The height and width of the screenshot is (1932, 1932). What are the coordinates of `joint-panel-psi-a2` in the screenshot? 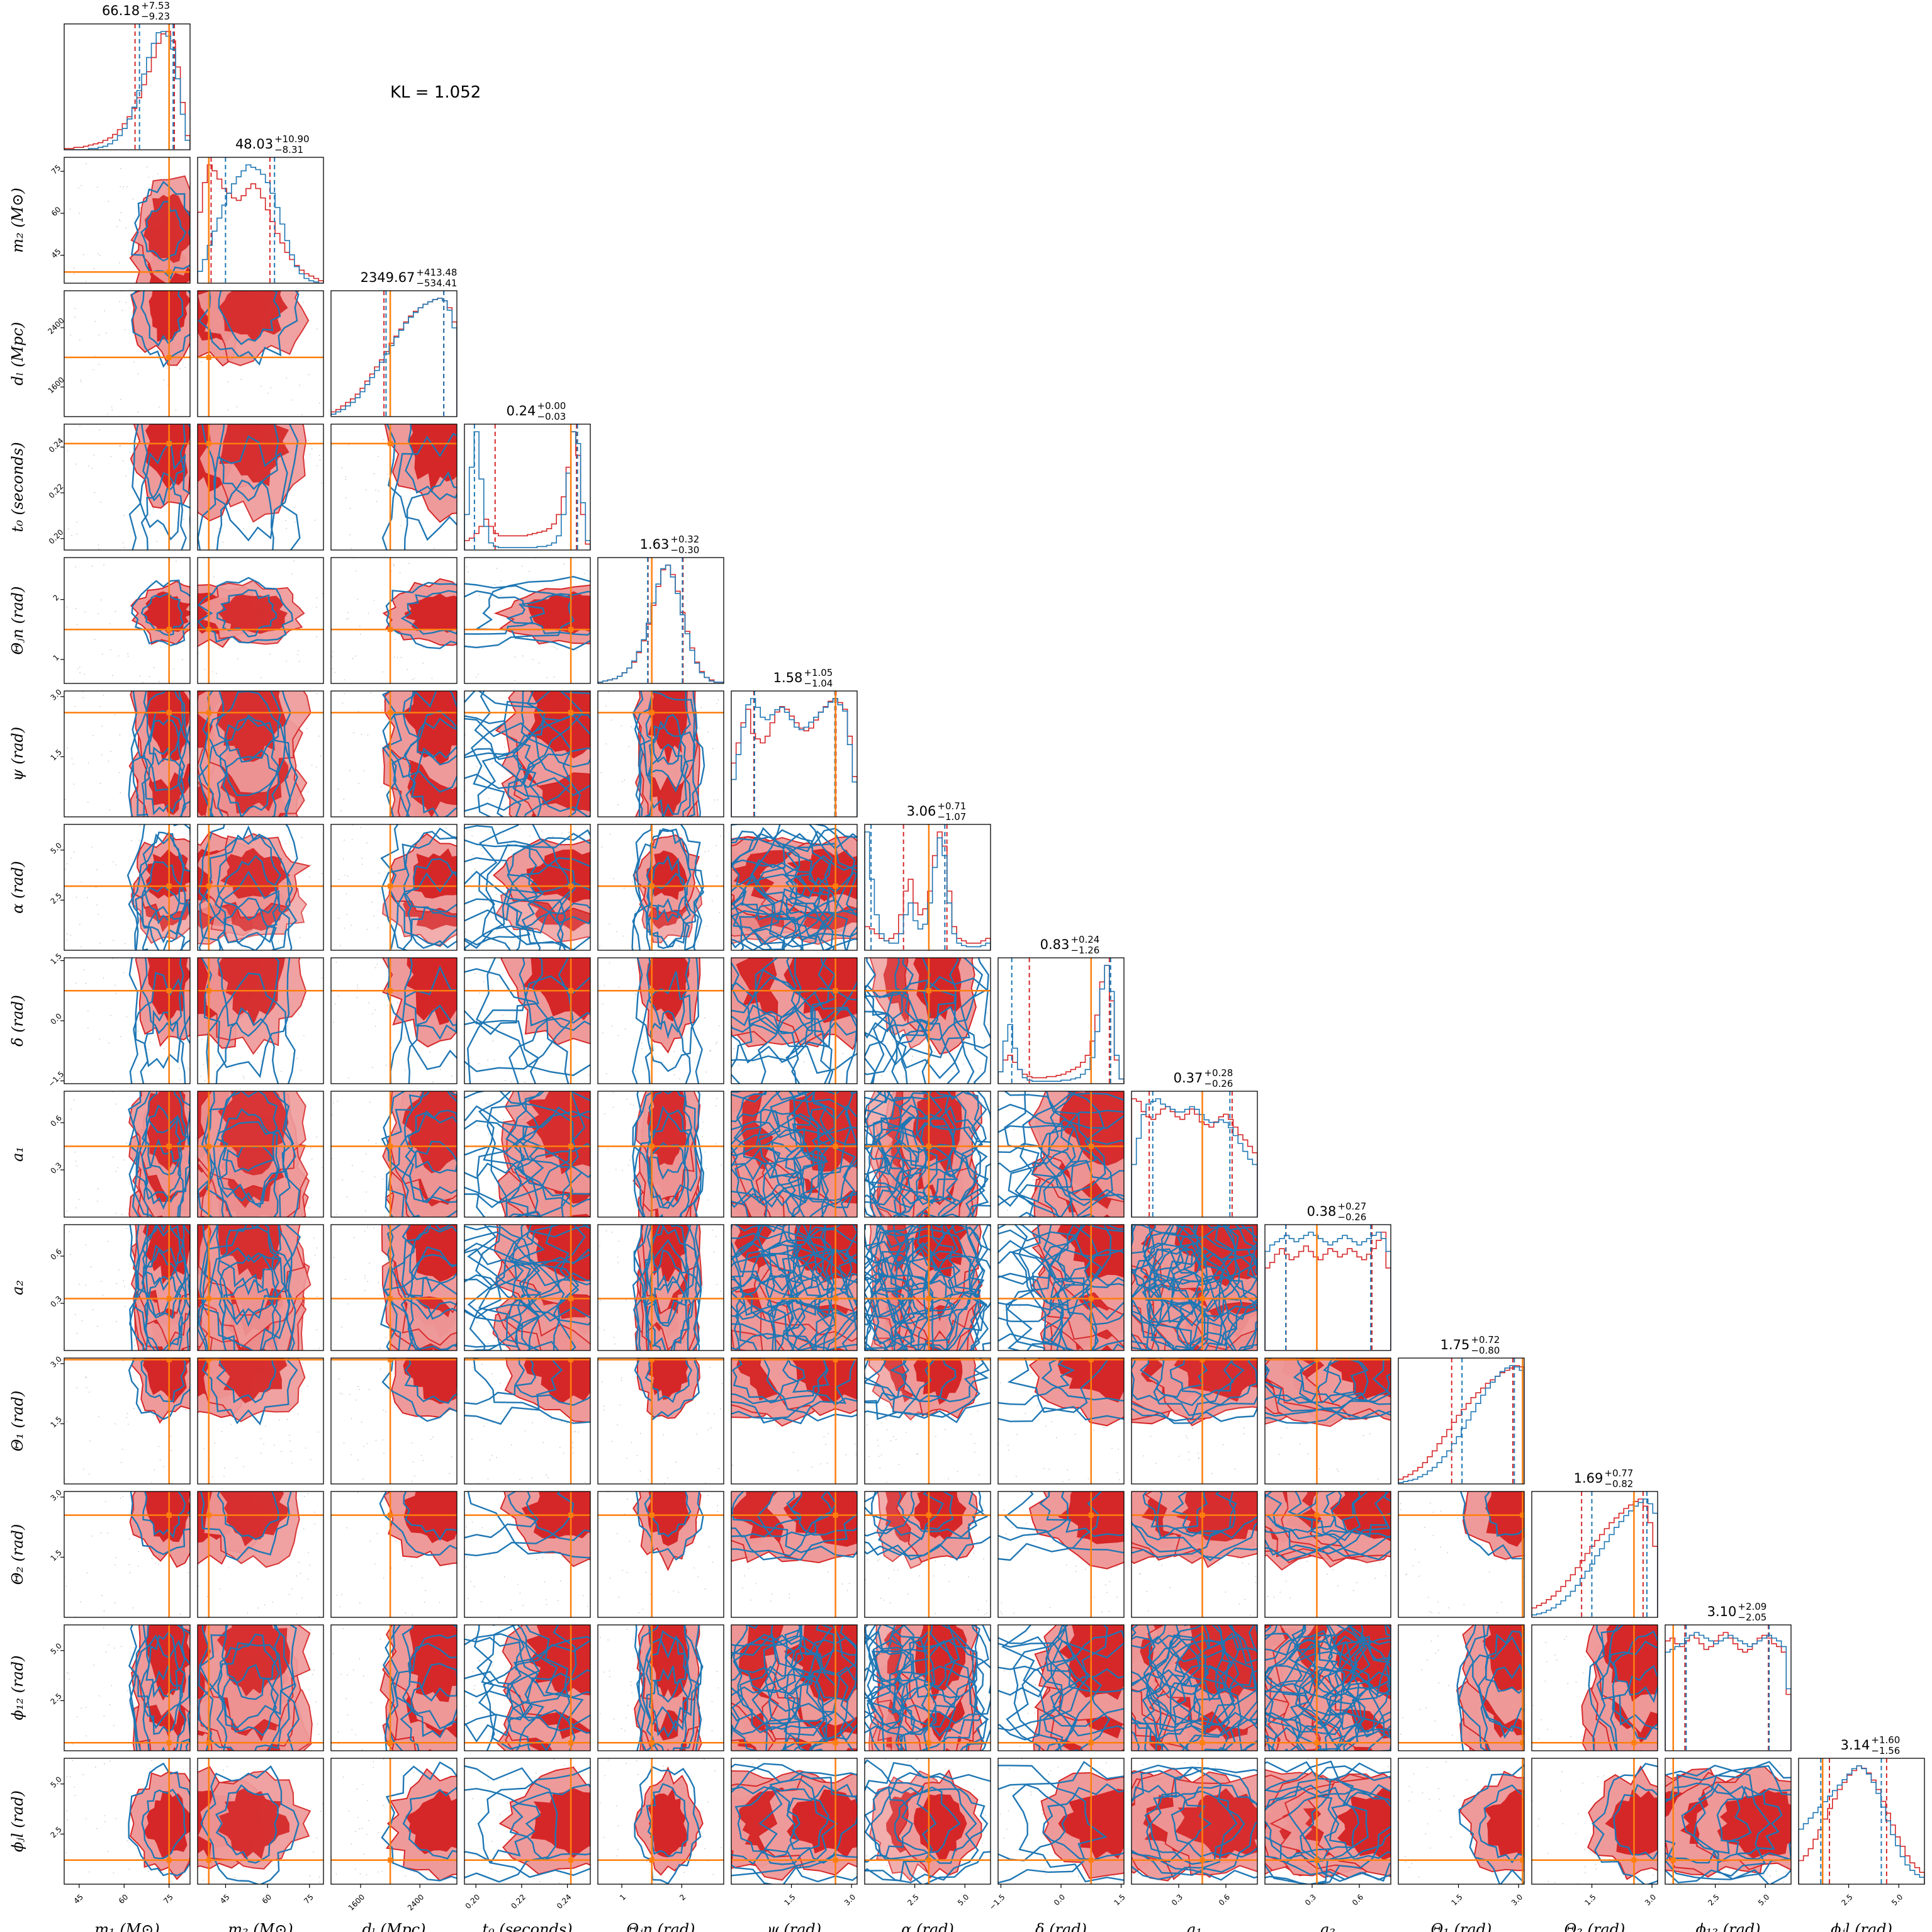 It's located at (794, 1287).